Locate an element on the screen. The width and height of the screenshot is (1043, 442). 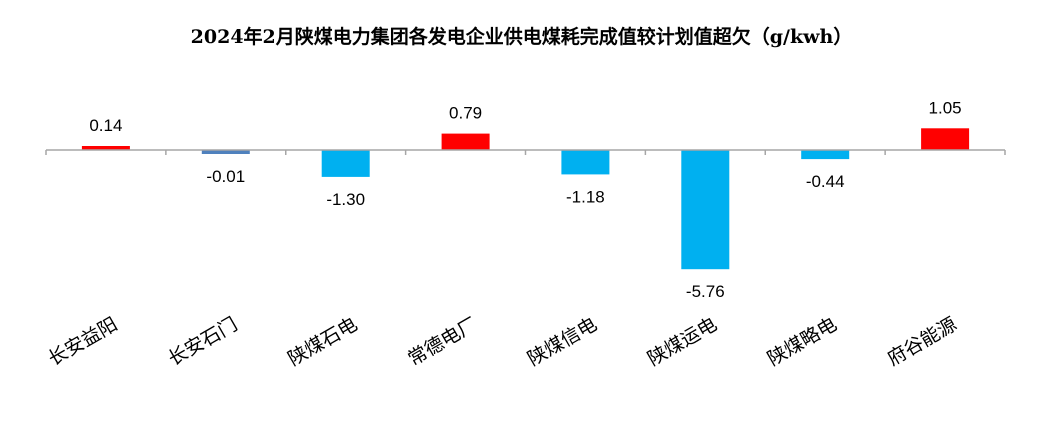
category-label: 长安益阳 is located at coordinates (83, 341).